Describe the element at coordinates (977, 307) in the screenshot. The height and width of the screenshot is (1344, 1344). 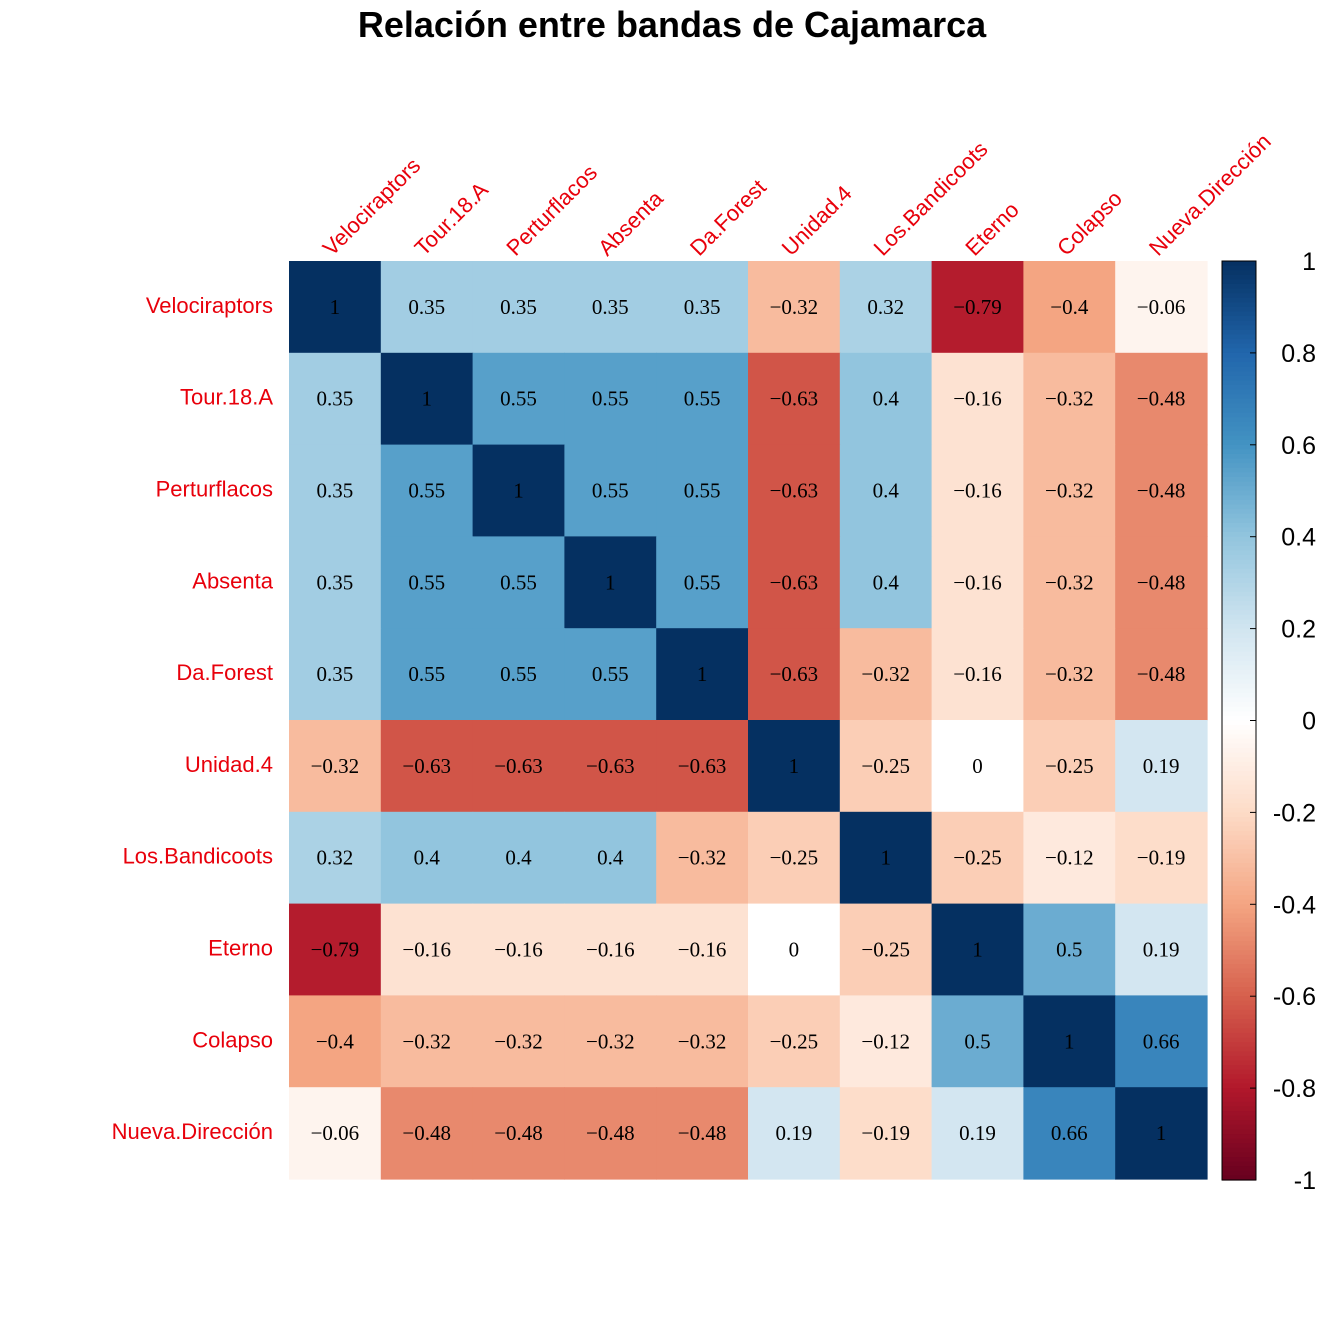
I see `cell-value-label: −0.79` at that location.